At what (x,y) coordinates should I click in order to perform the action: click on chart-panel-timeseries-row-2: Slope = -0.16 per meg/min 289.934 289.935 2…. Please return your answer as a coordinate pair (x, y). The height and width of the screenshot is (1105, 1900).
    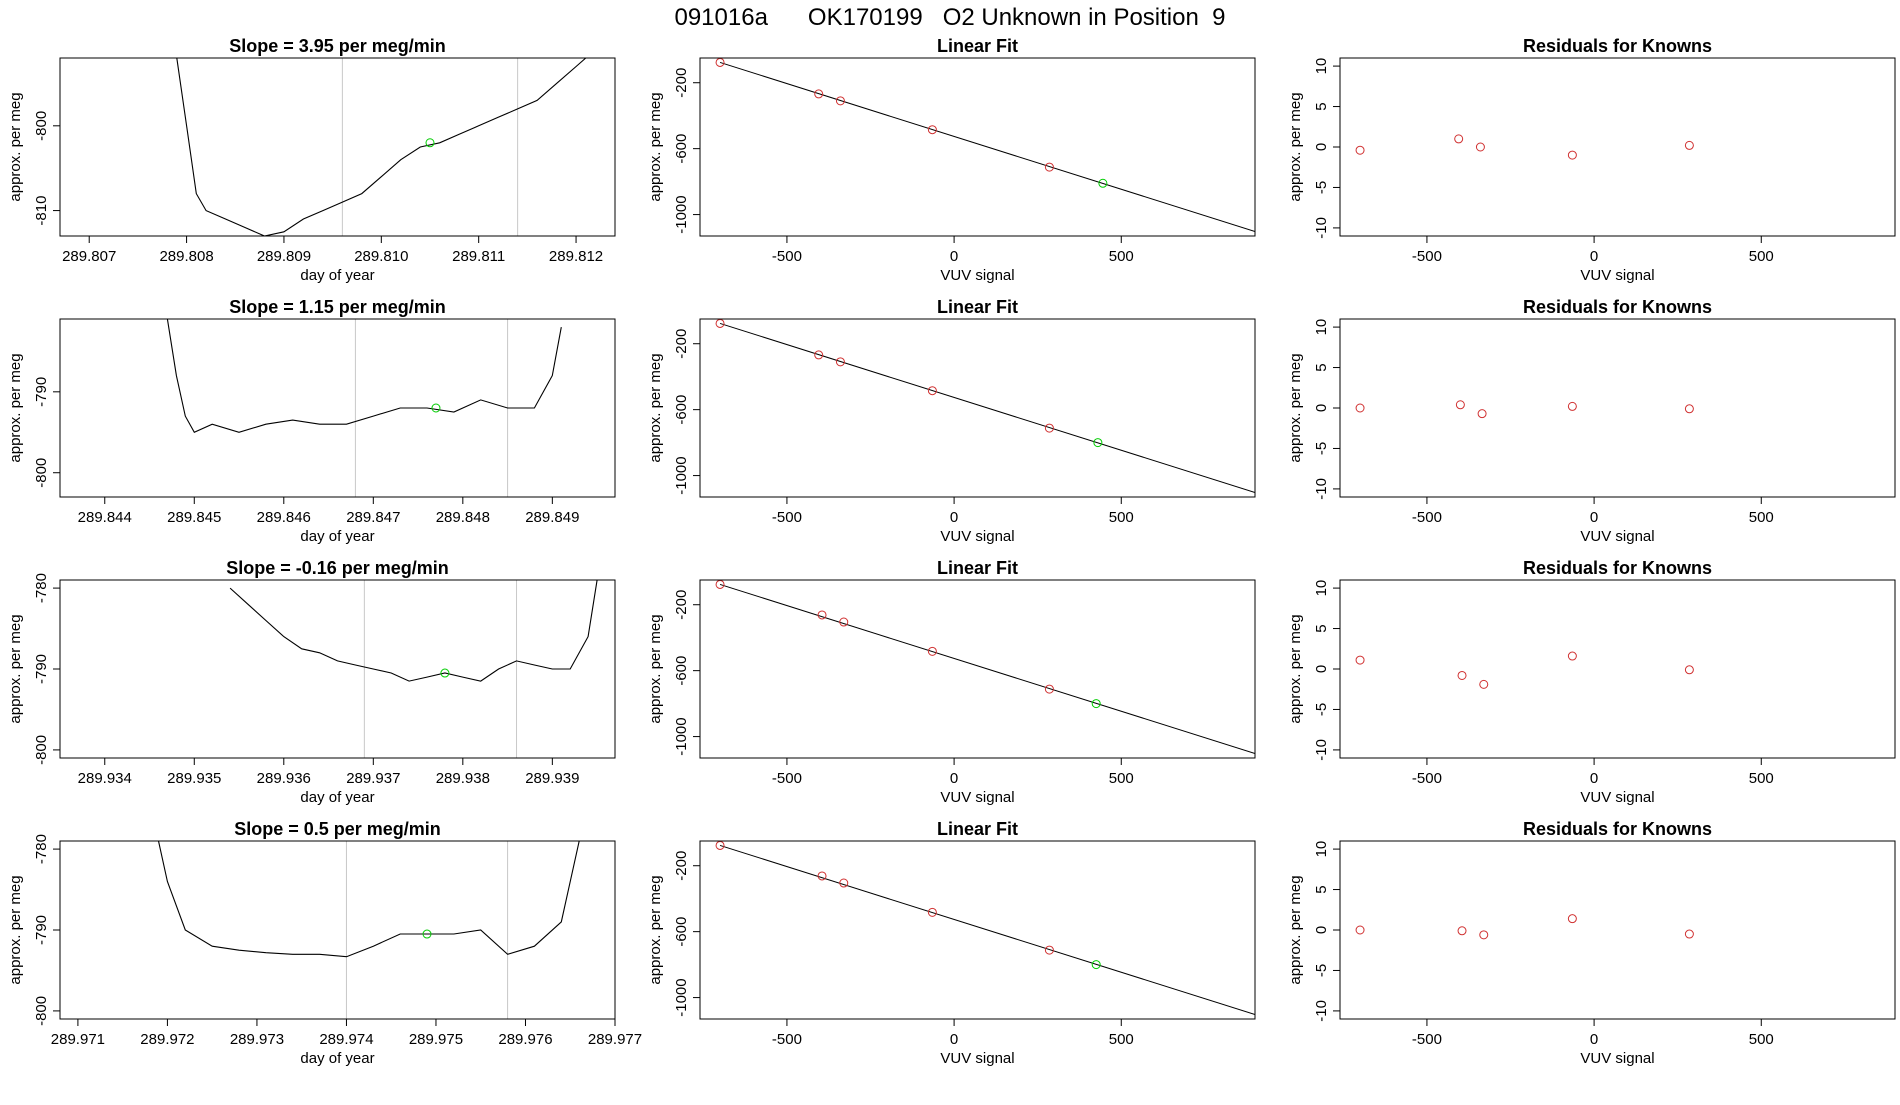
    Looking at the image, I should click on (311, 682).